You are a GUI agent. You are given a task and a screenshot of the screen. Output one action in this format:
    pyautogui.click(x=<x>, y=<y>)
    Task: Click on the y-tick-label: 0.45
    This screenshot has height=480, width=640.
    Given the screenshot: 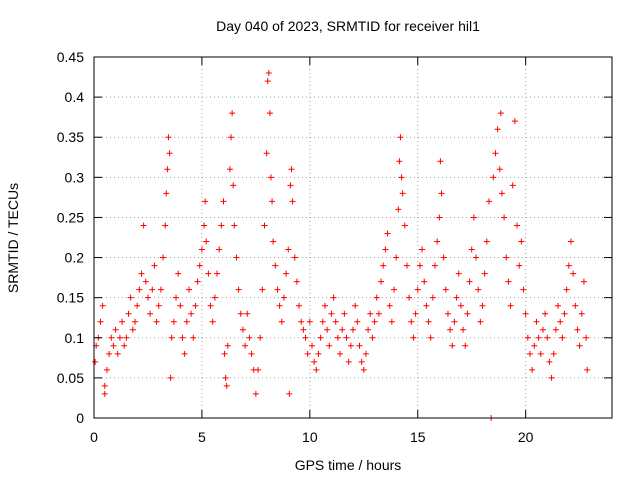 What is the action you would take?
    pyautogui.click(x=70, y=57)
    